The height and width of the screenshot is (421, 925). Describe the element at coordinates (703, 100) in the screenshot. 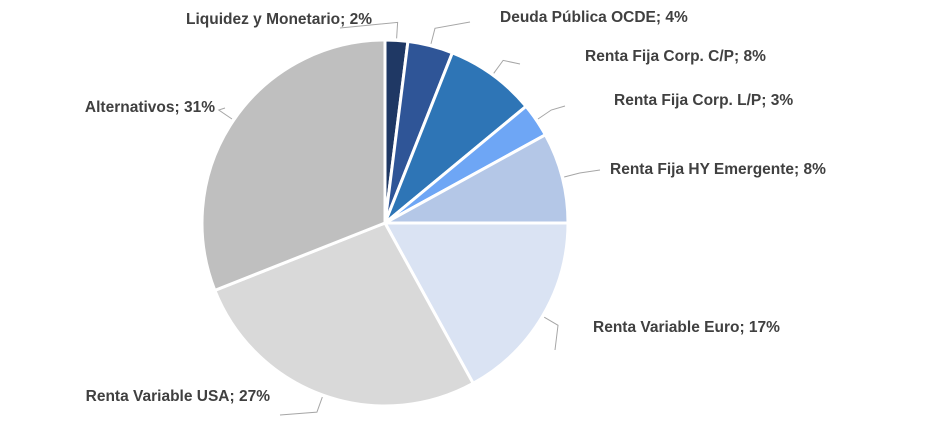

I see `data-label: Renta Fija Corp. L/P; 3%` at that location.